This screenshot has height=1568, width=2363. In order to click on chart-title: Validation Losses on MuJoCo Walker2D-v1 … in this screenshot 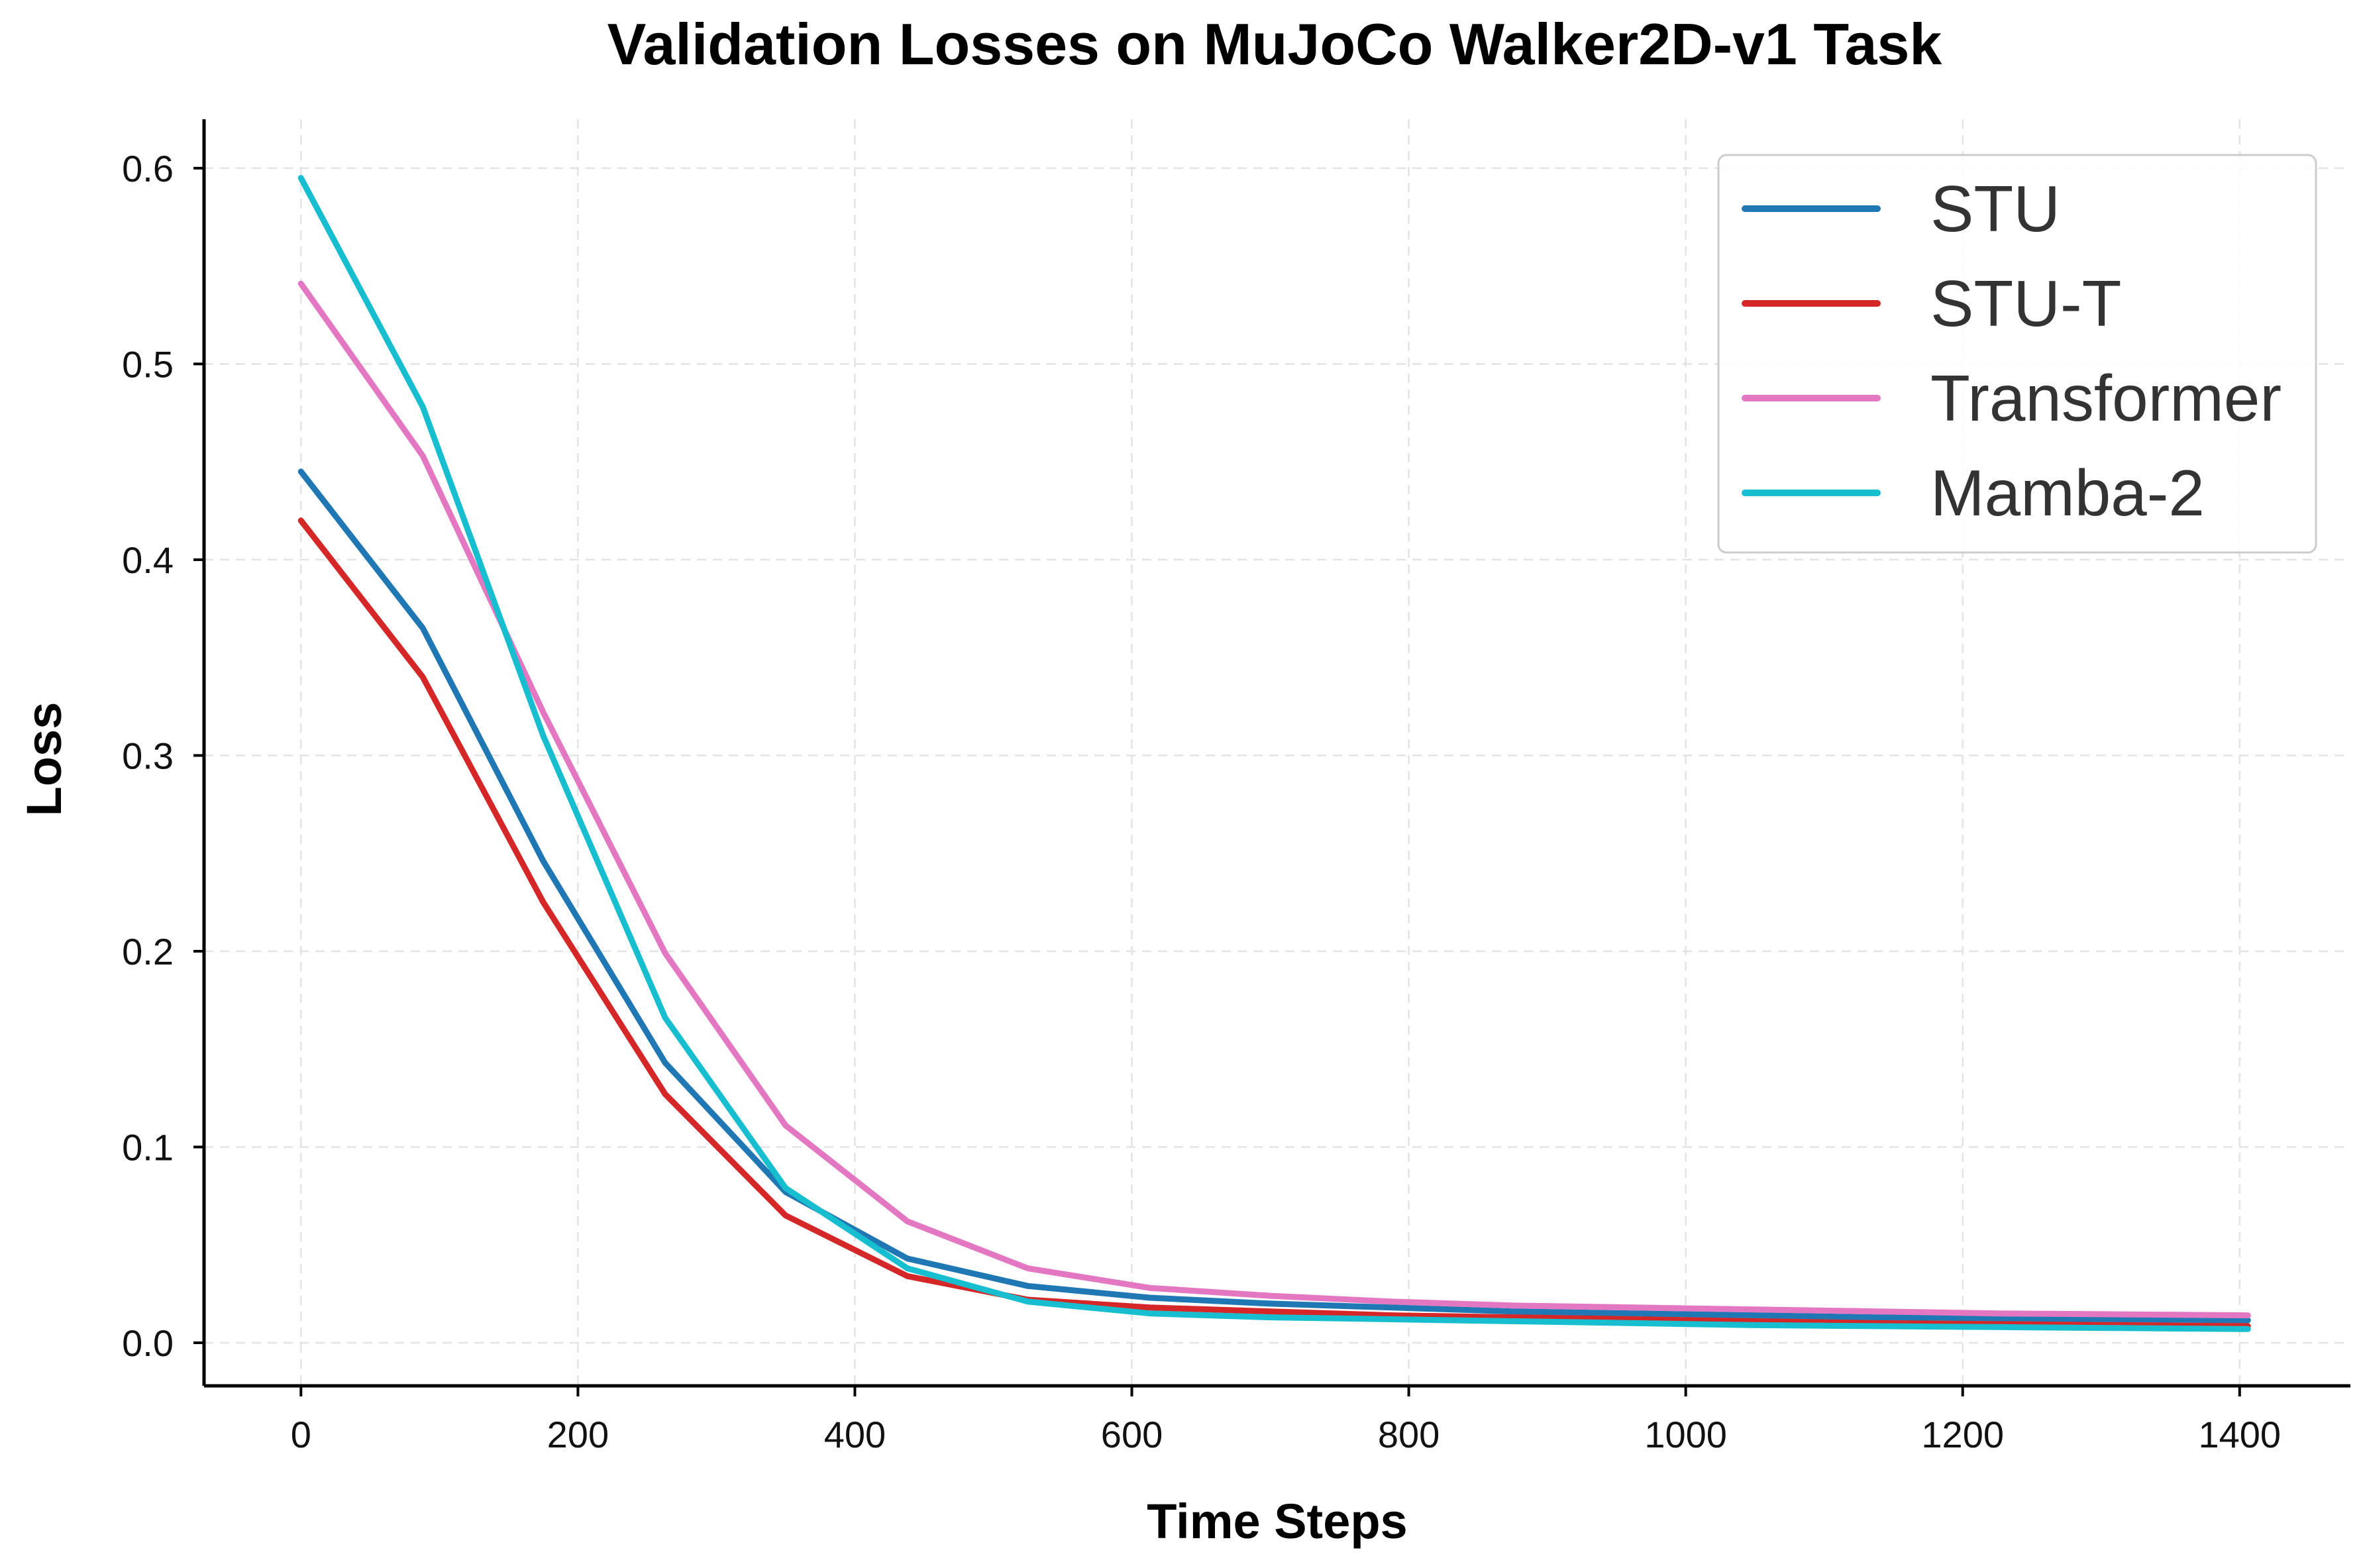, I will do `click(1275, 44)`.